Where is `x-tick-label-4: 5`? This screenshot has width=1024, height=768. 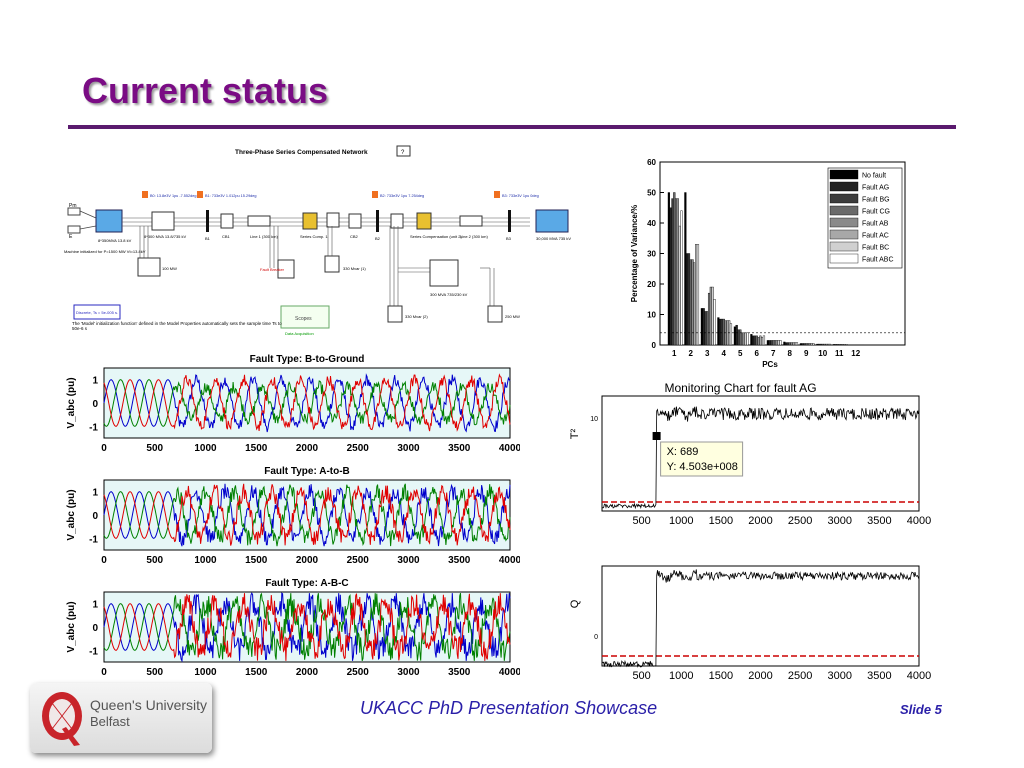
x-tick-label-4: 5 is located at coordinates (740, 353).